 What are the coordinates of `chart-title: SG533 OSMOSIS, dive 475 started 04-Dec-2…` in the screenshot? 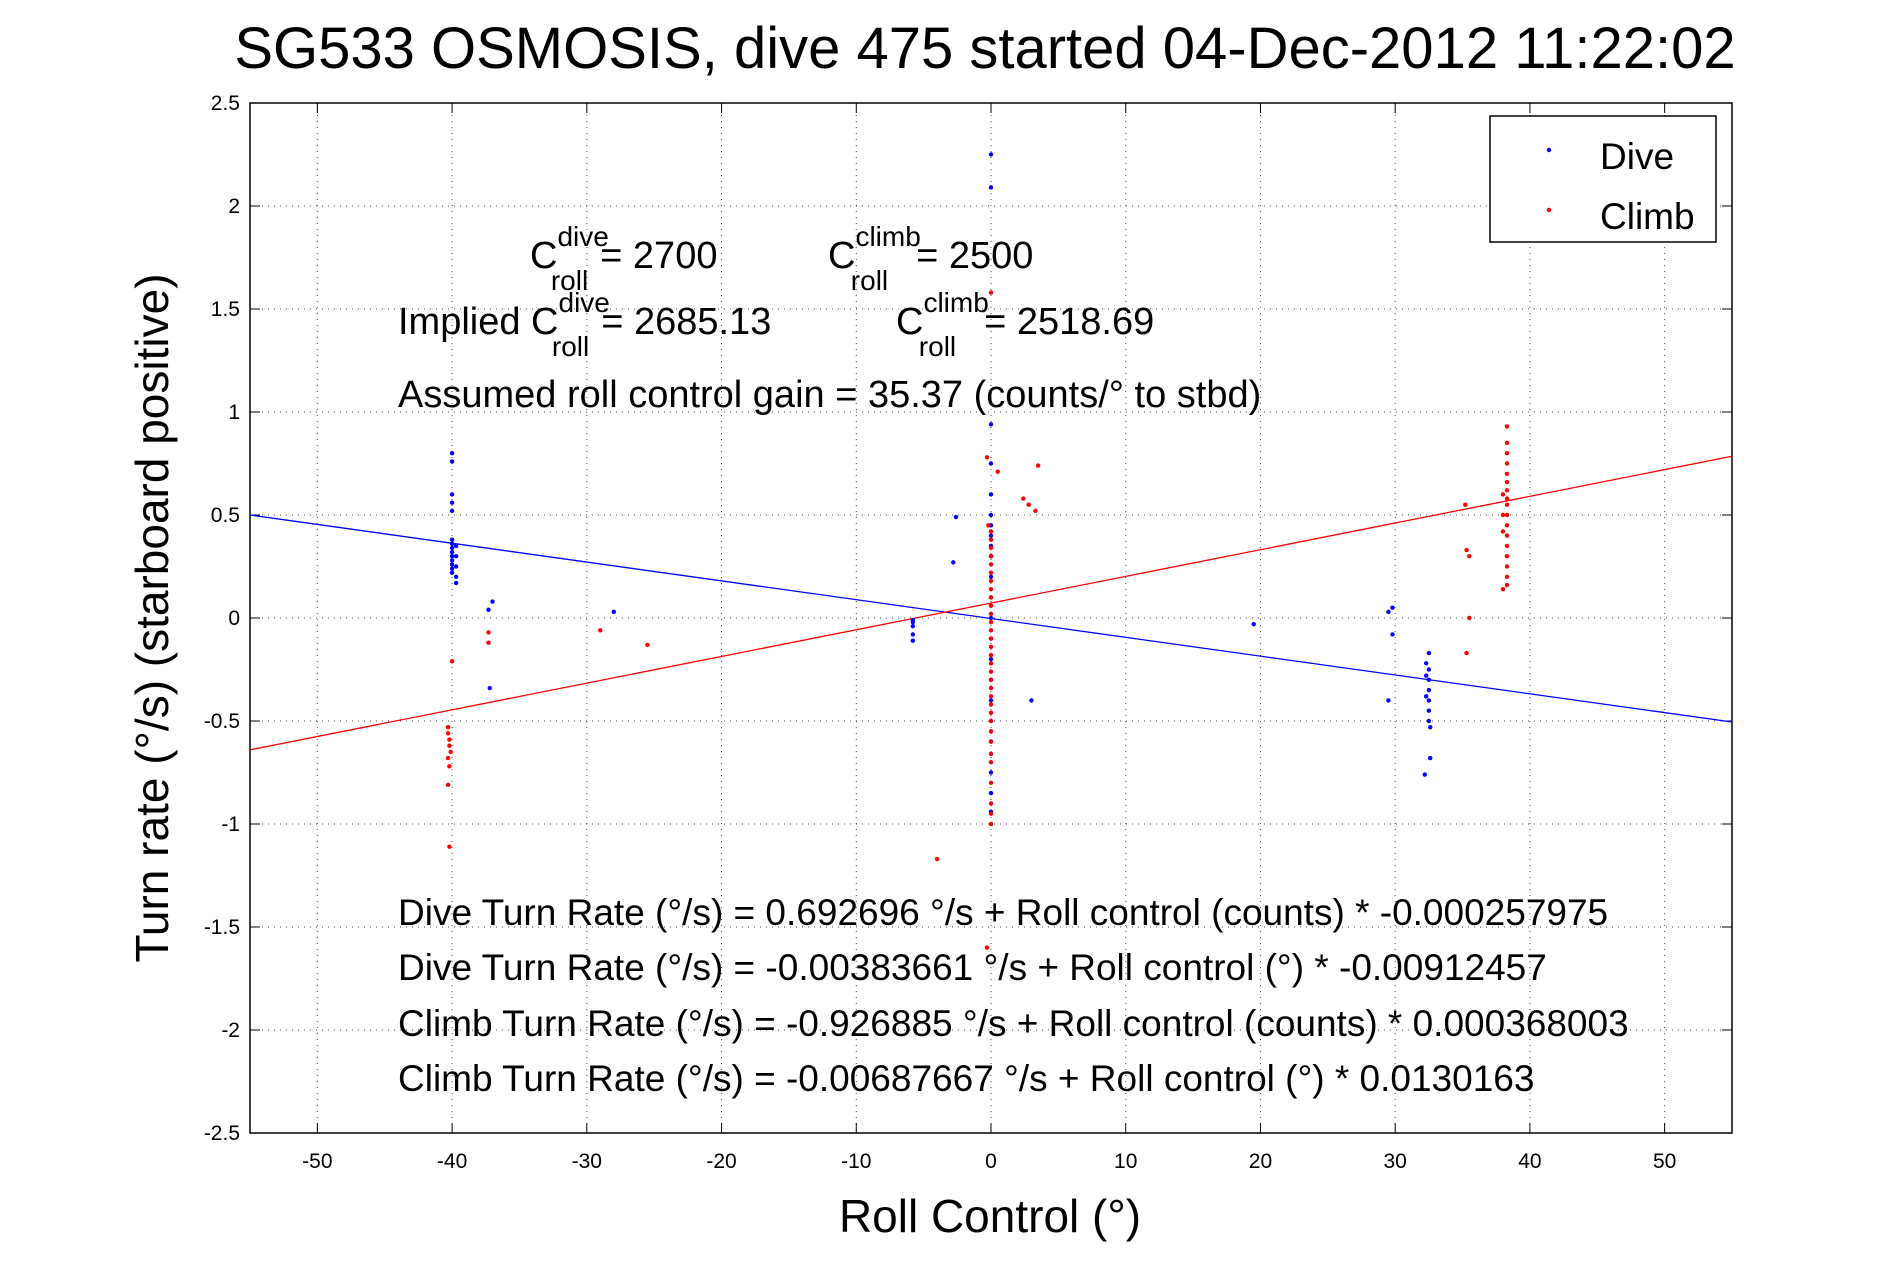 It's located at (984, 48).